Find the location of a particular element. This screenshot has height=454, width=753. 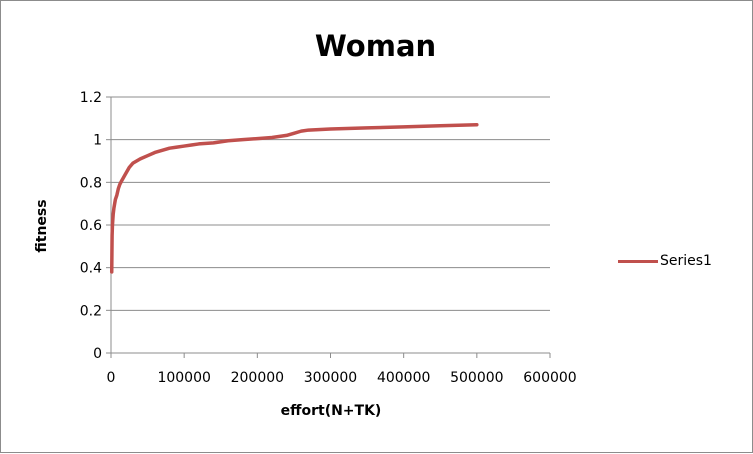

legend: Series1 is located at coordinates (665, 261).